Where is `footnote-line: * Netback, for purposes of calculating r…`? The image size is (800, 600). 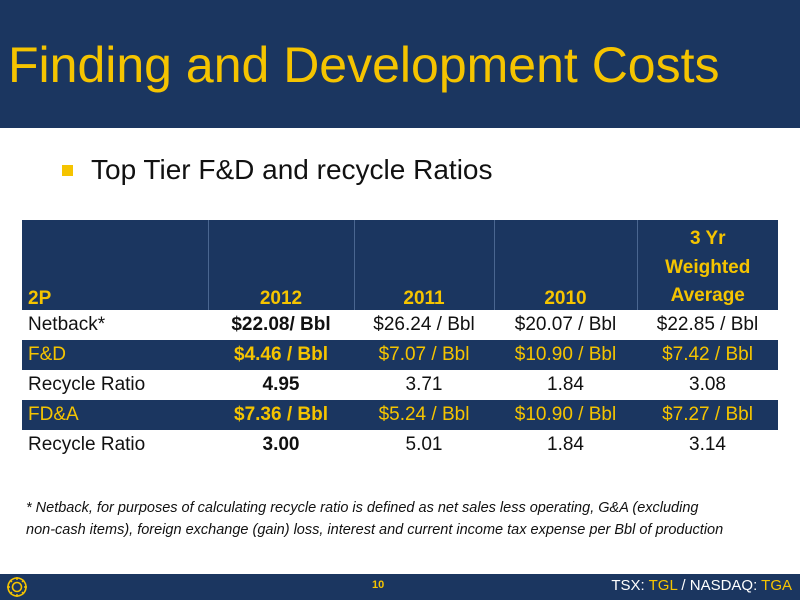 footnote-line: * Netback, for purposes of calculating r… is located at coordinates (362, 508).